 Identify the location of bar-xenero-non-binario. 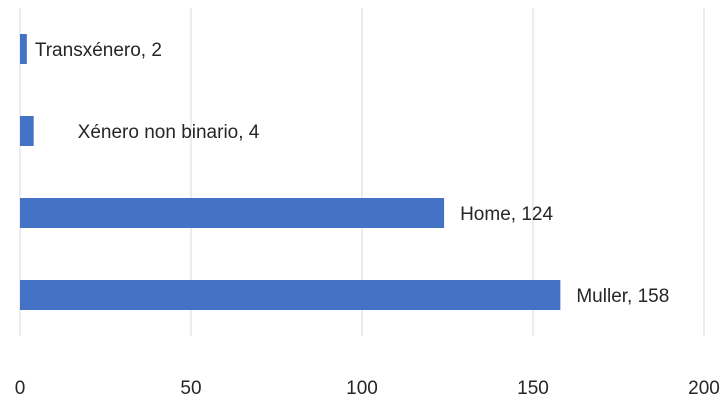
(27, 131).